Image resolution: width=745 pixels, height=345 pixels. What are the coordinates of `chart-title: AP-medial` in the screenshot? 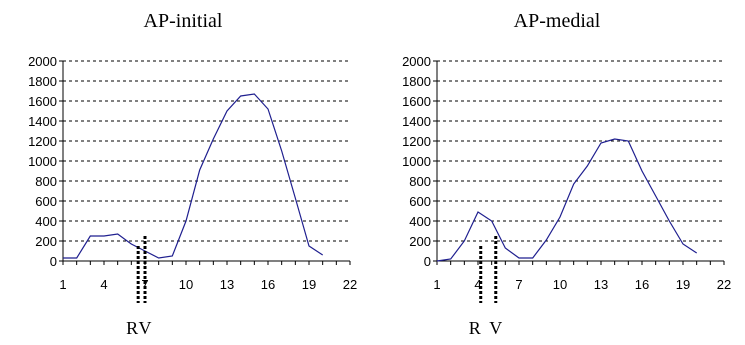 It's located at (557, 21).